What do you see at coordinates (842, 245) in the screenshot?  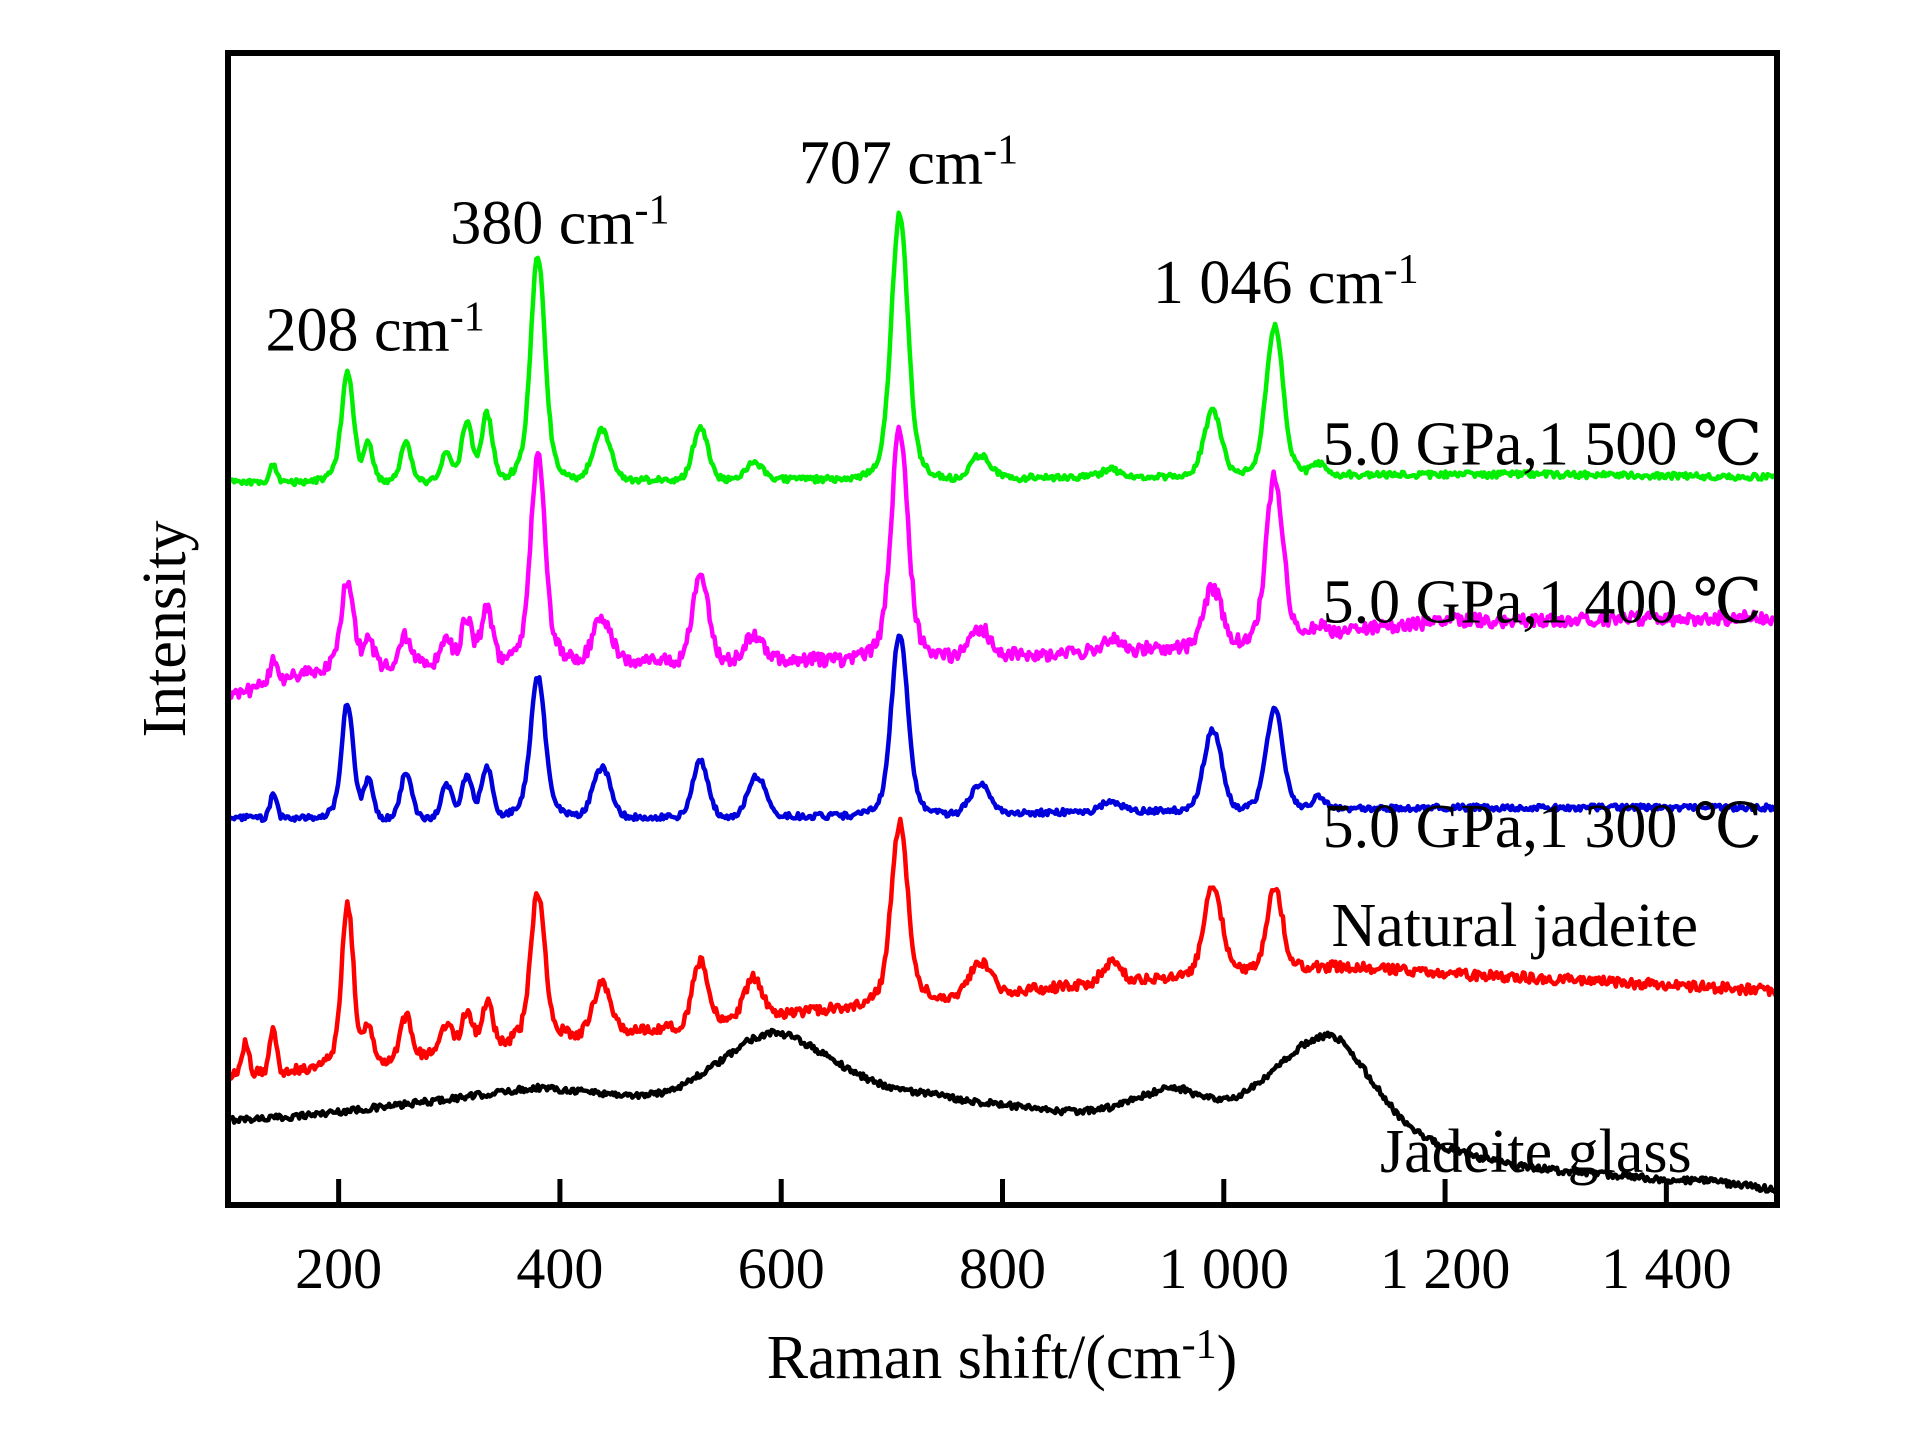 I see `peak-annotations: 208 cm-1 380 cm-1 707 cm-1 1 046 cm-1` at bounding box center [842, 245].